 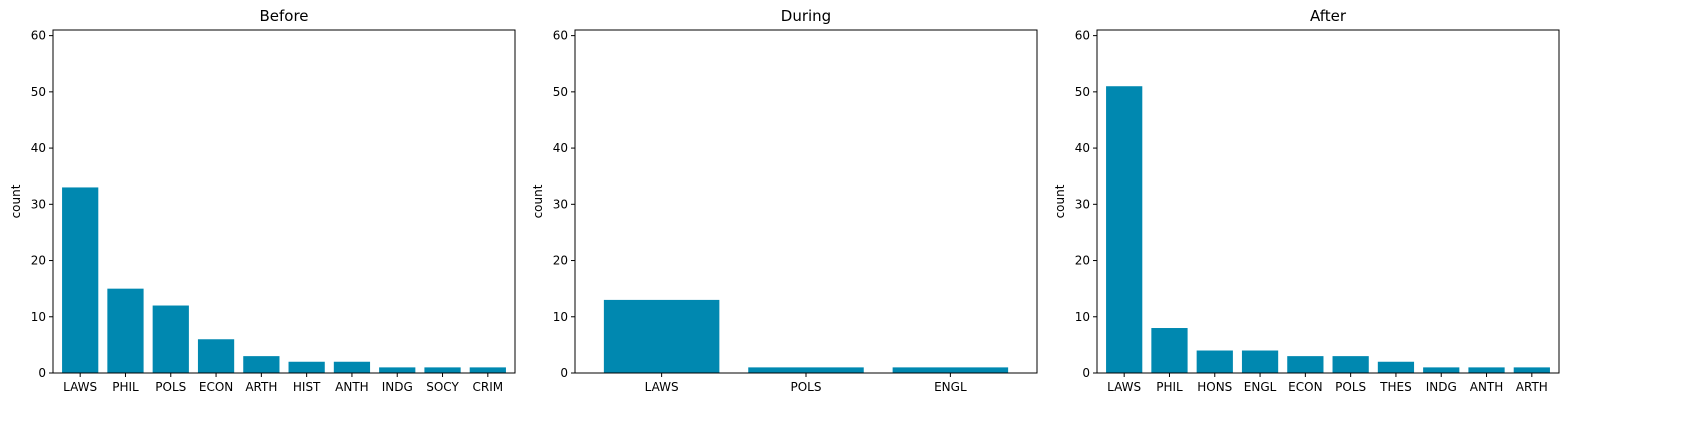 What do you see at coordinates (283, 16) in the screenshot?
I see `chart-title: Before` at bounding box center [283, 16].